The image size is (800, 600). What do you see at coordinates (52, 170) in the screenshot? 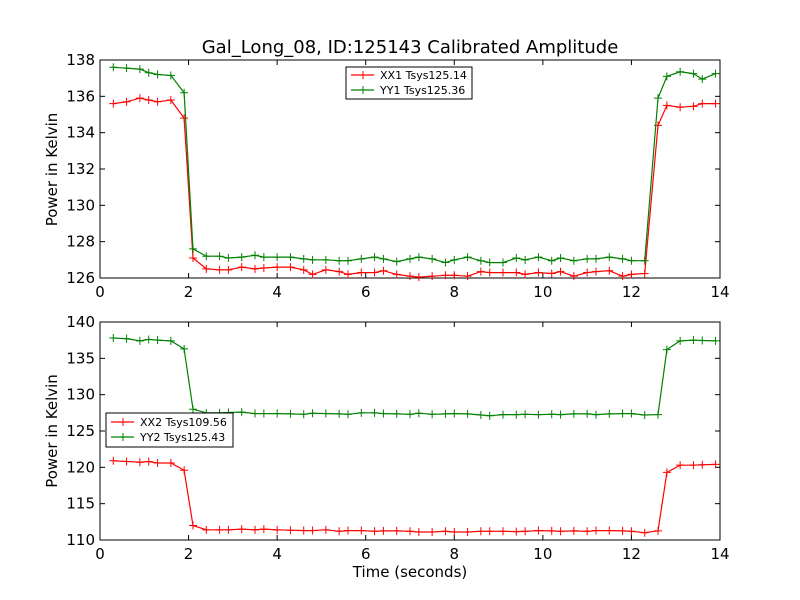
I see `top-y-axis-label: Power in Kelvin` at bounding box center [52, 170].